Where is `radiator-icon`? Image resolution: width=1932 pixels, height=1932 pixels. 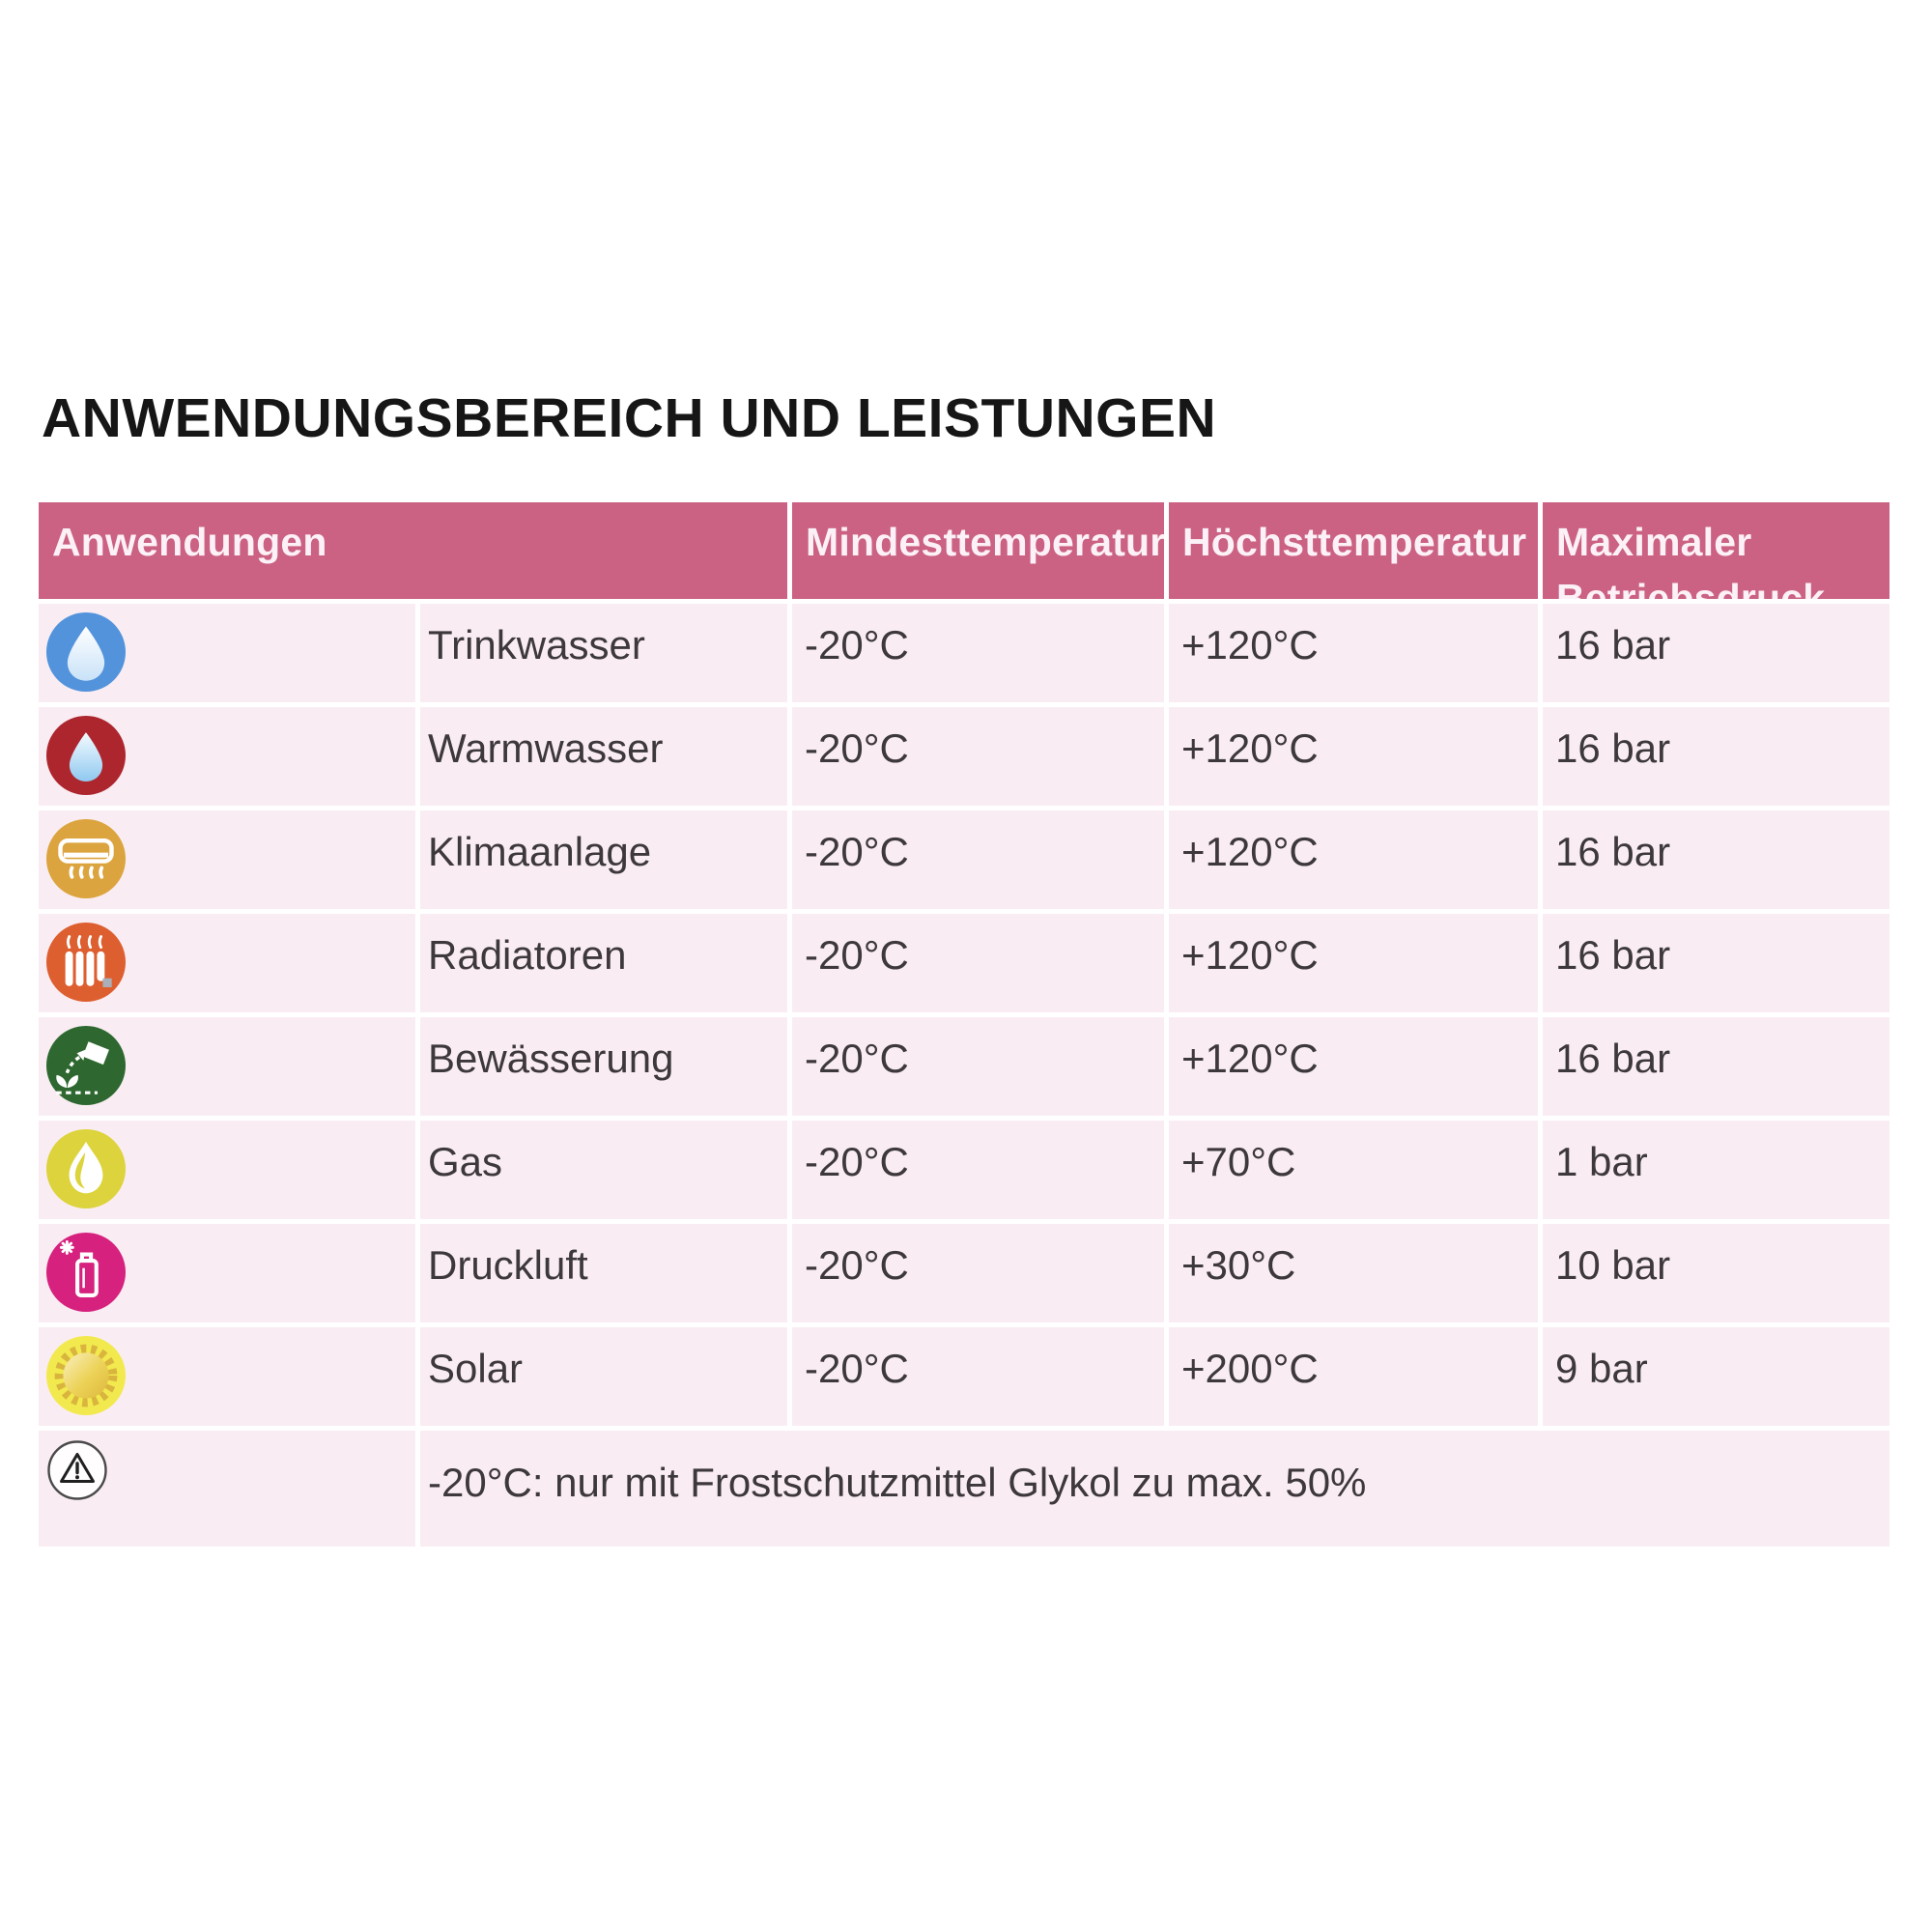
radiator-icon is located at coordinates (86, 962).